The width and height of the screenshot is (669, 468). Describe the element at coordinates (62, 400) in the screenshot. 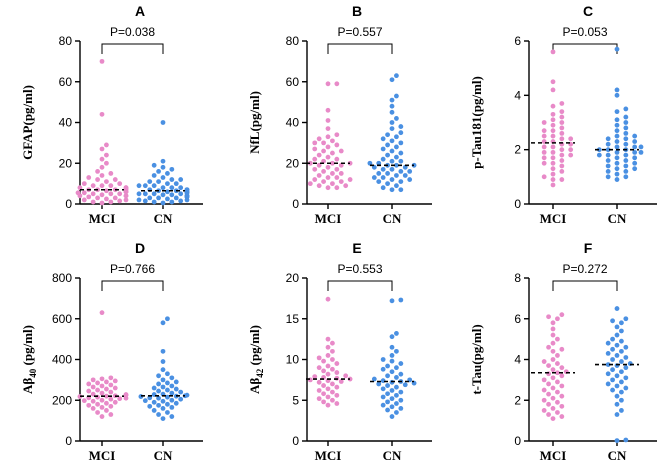

I see `y-tick-label: 200` at that location.